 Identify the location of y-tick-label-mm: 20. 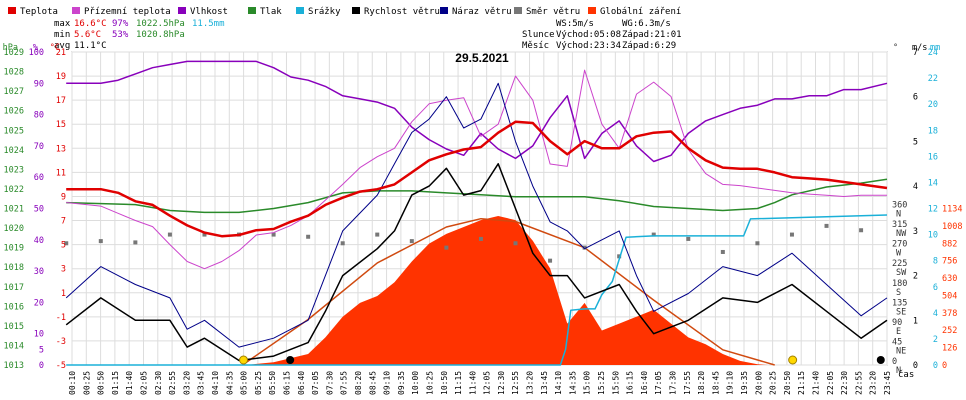
(933, 105).